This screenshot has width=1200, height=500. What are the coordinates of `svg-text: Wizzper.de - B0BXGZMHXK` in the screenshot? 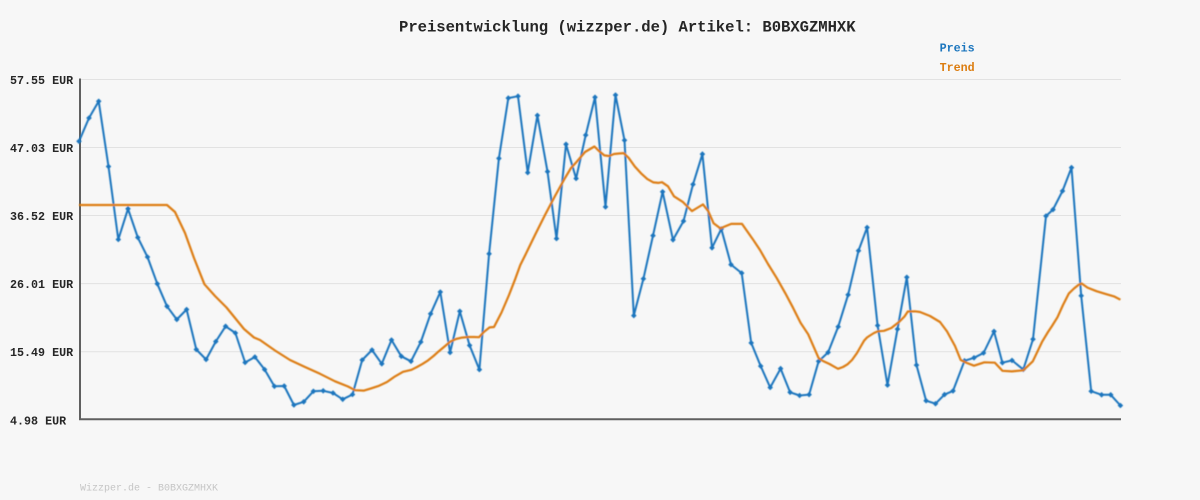 It's located at (149, 489).